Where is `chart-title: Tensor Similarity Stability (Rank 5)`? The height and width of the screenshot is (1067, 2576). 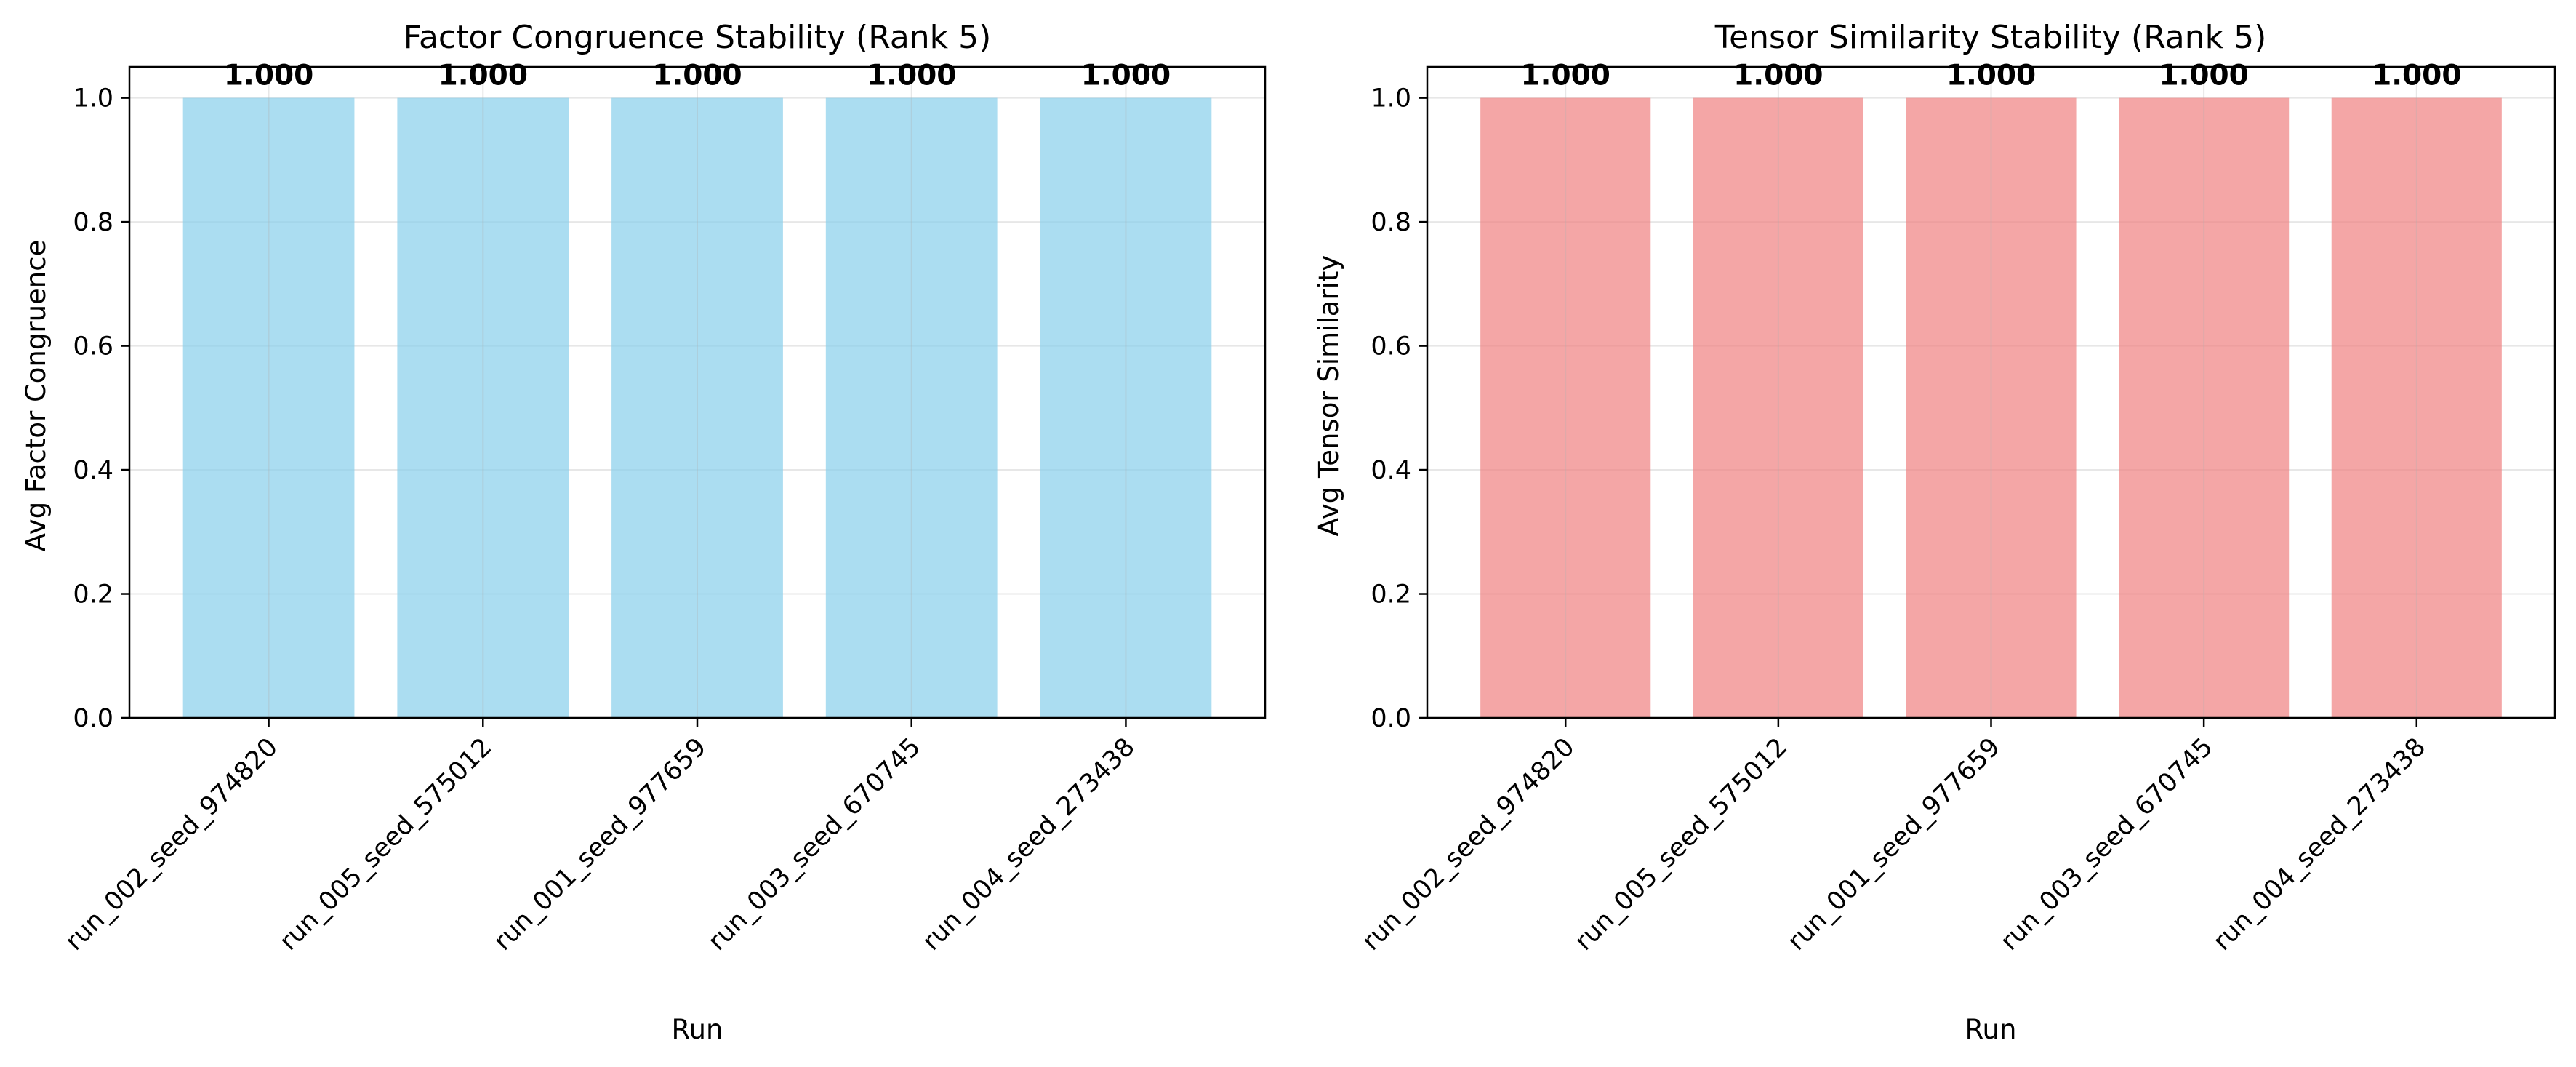
chart-title: Tensor Similarity Stability (Rank 5) is located at coordinates (1990, 37).